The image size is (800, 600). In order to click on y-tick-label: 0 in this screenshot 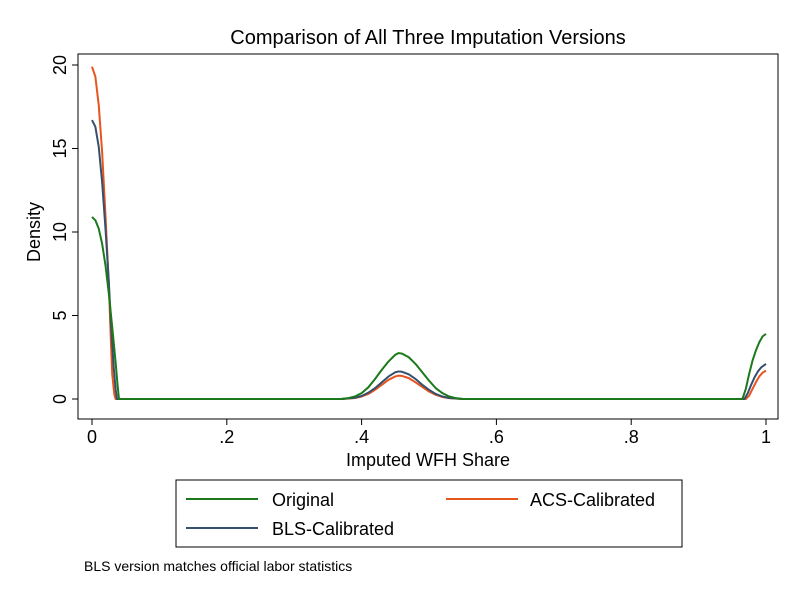, I will do `click(60, 399)`.